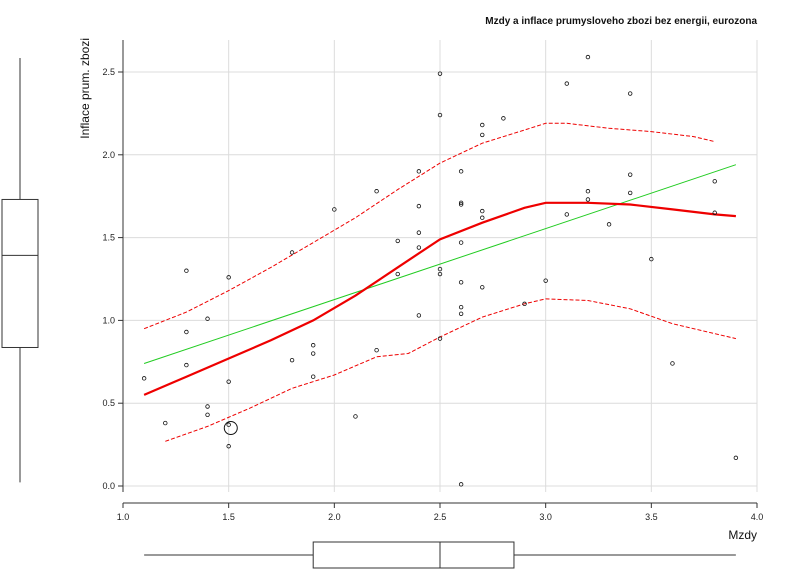 This screenshot has width=799, height=570. I want to click on x-tick-label: 3.0, so click(545, 517).